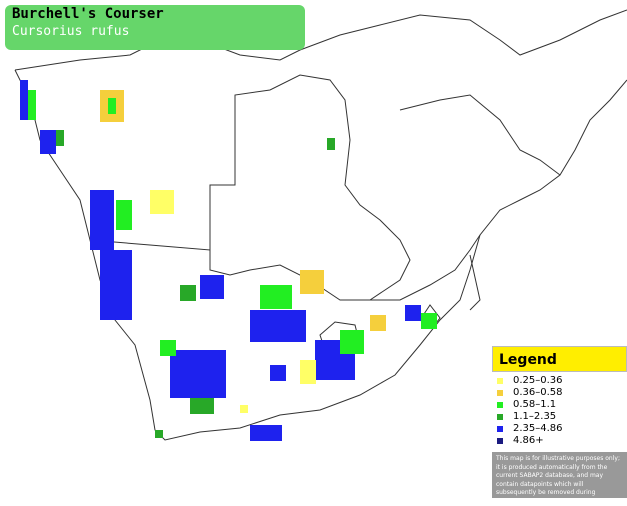 The image size is (627, 506). What do you see at coordinates (538, 392) in the screenshot?
I see `legend-label: 0.36–0.58` at bounding box center [538, 392].